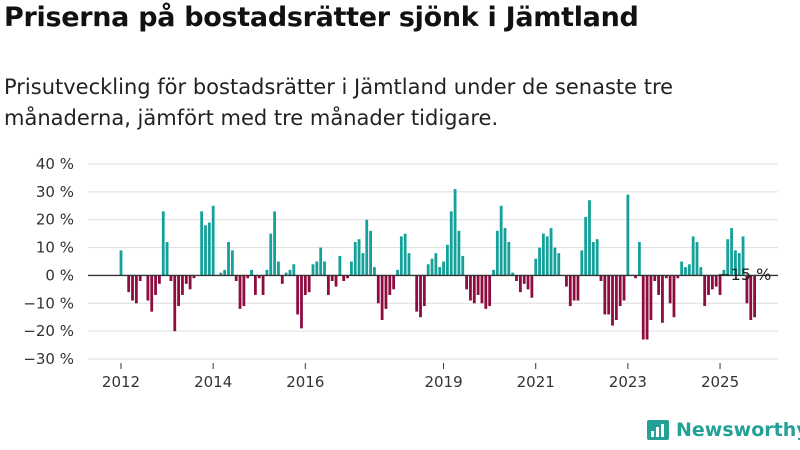  What do you see at coordinates (744, 274) in the screenshot?
I see `last-value-annotation: −15 %` at bounding box center [744, 274].